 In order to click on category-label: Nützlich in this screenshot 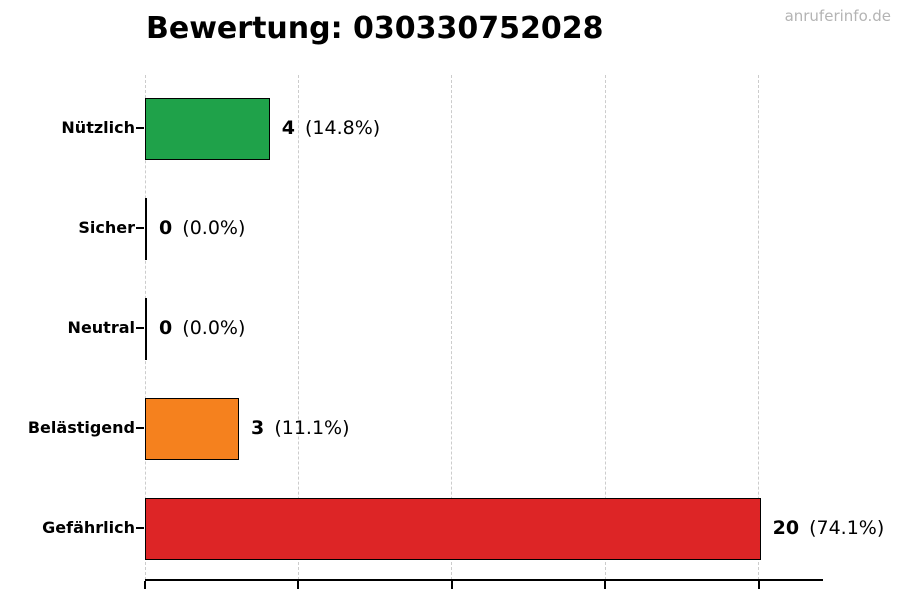, I will do `click(98, 127)`.